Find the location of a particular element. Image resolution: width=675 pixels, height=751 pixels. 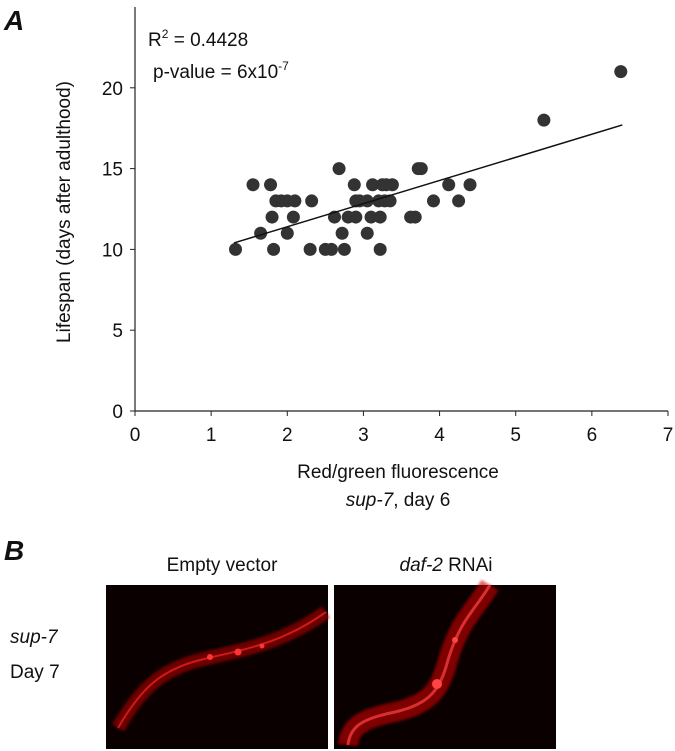

x-axis-label: Red/green fluorescence is located at coordinates (398, 472).